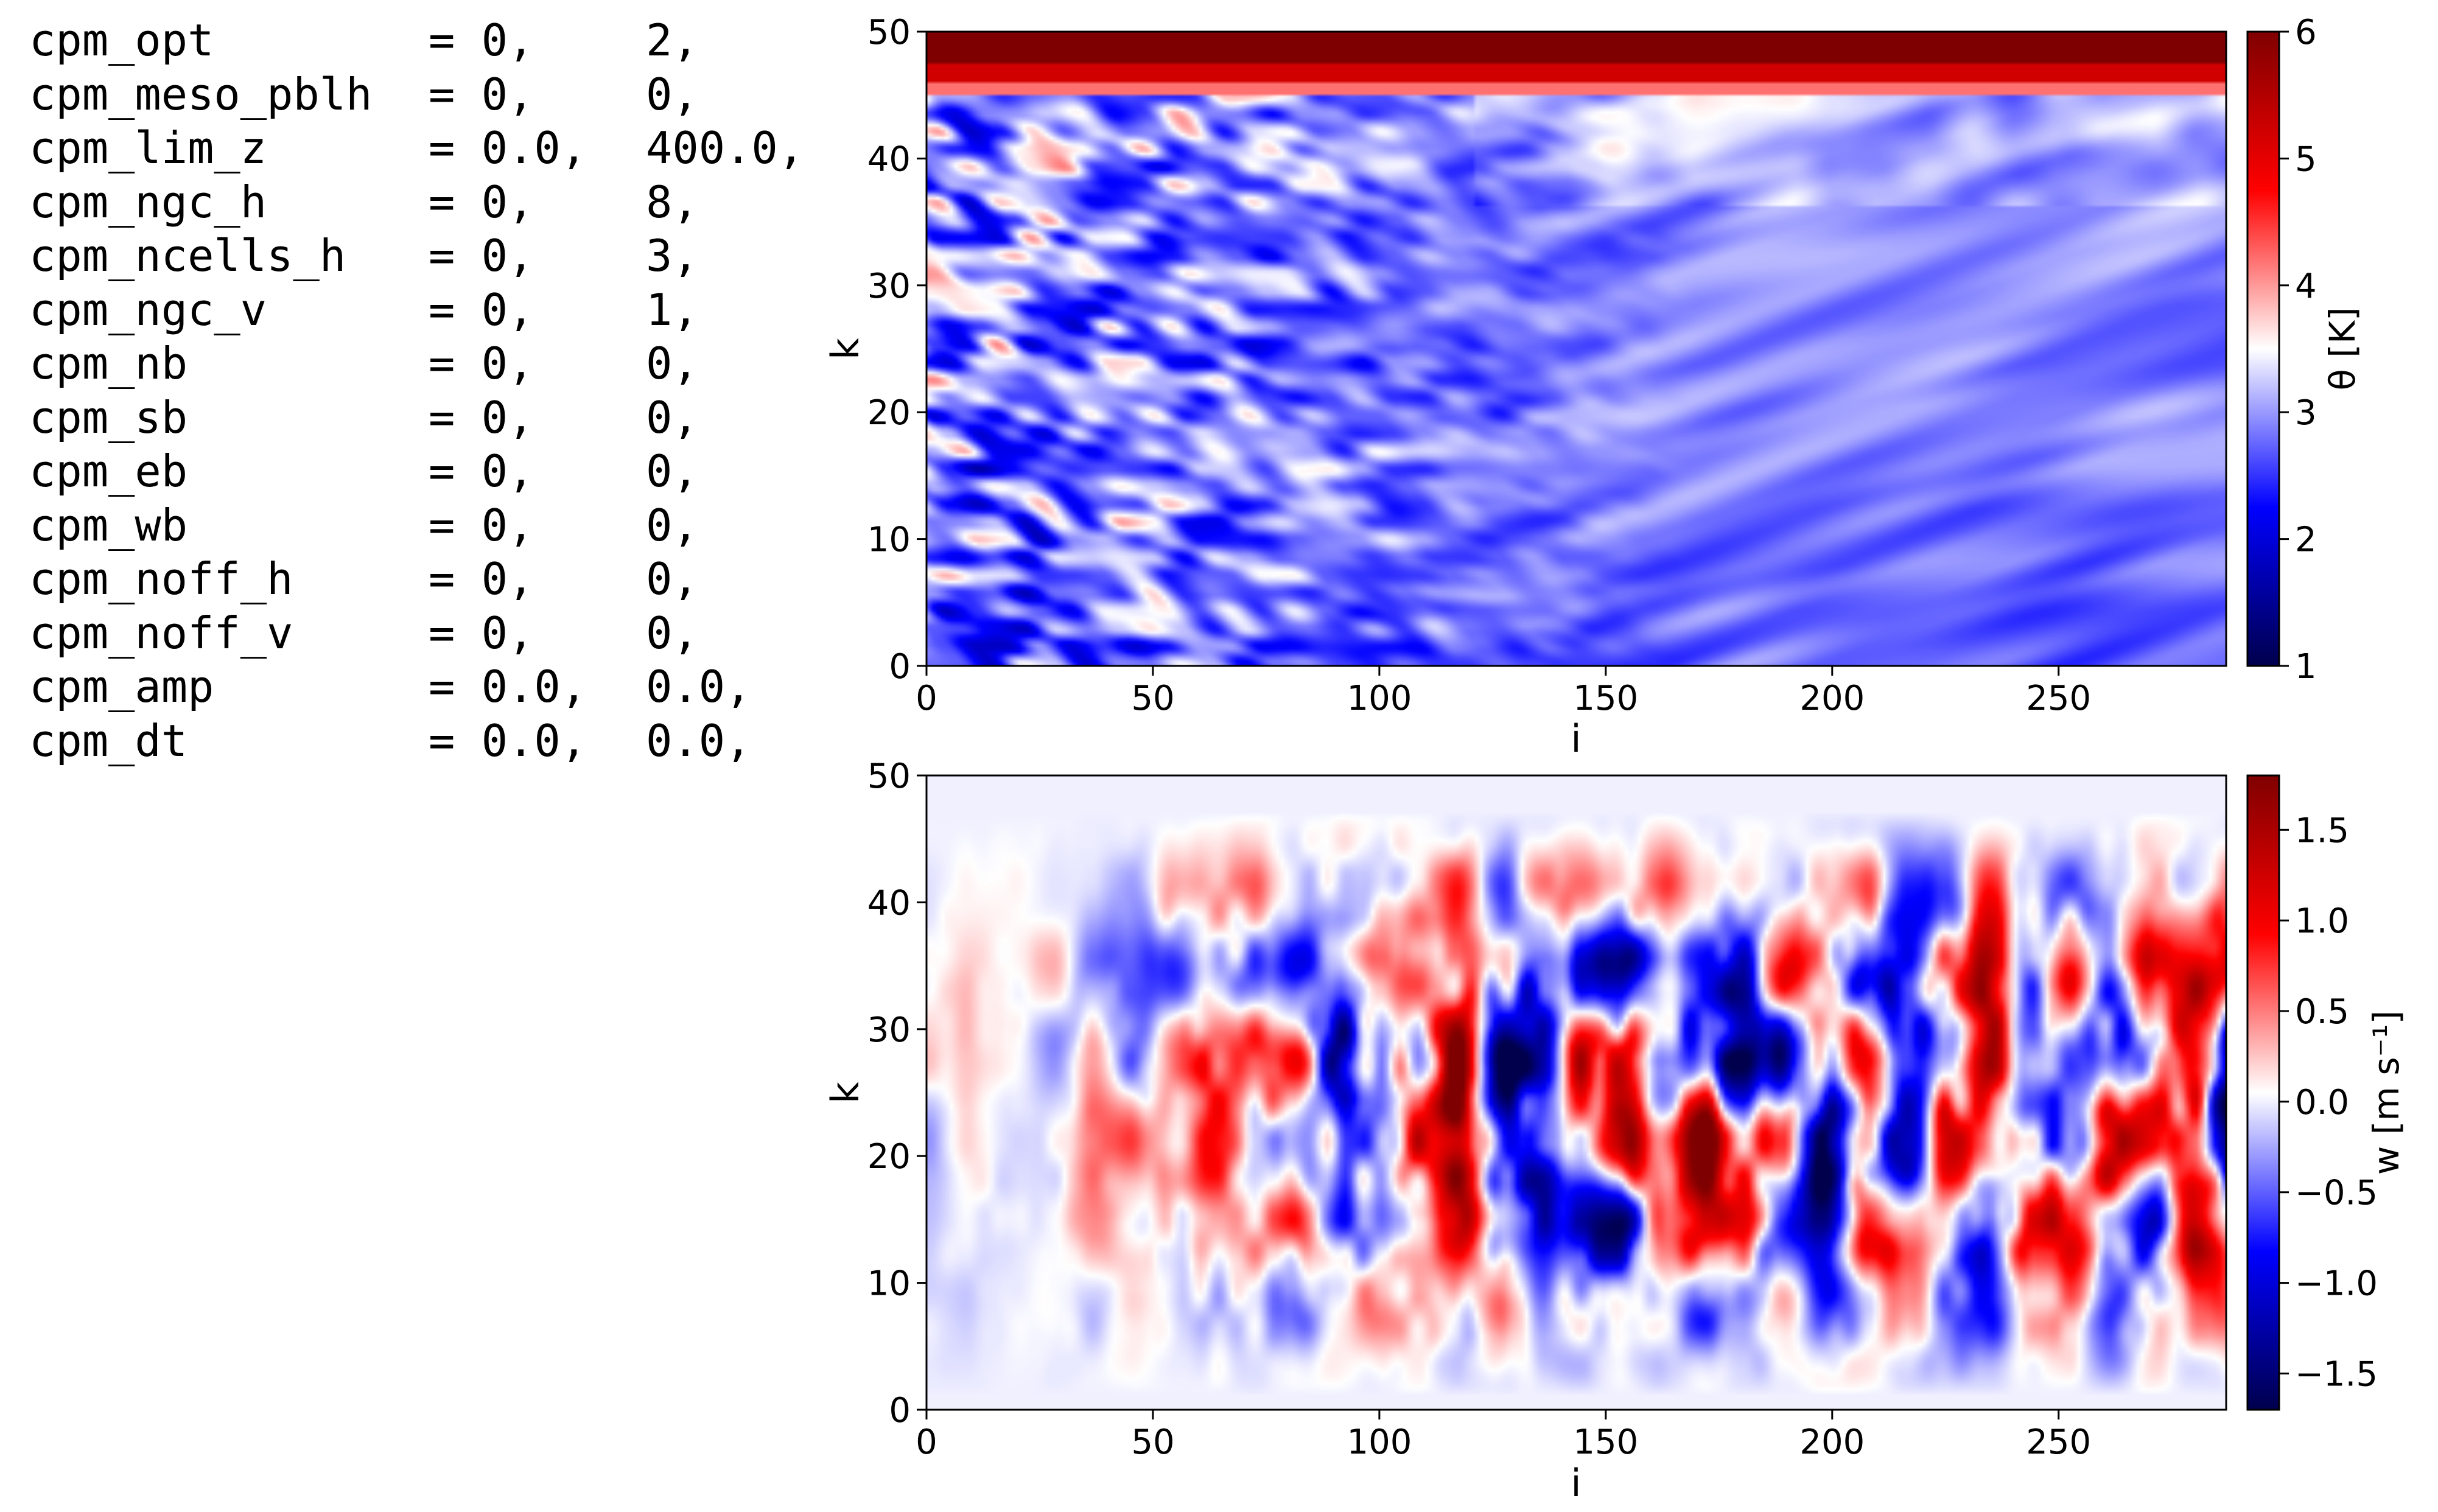 Image resolution: width=2438 pixels, height=1512 pixels. What do you see at coordinates (845, 349) in the screenshot?
I see `theta-ylabel: k` at bounding box center [845, 349].